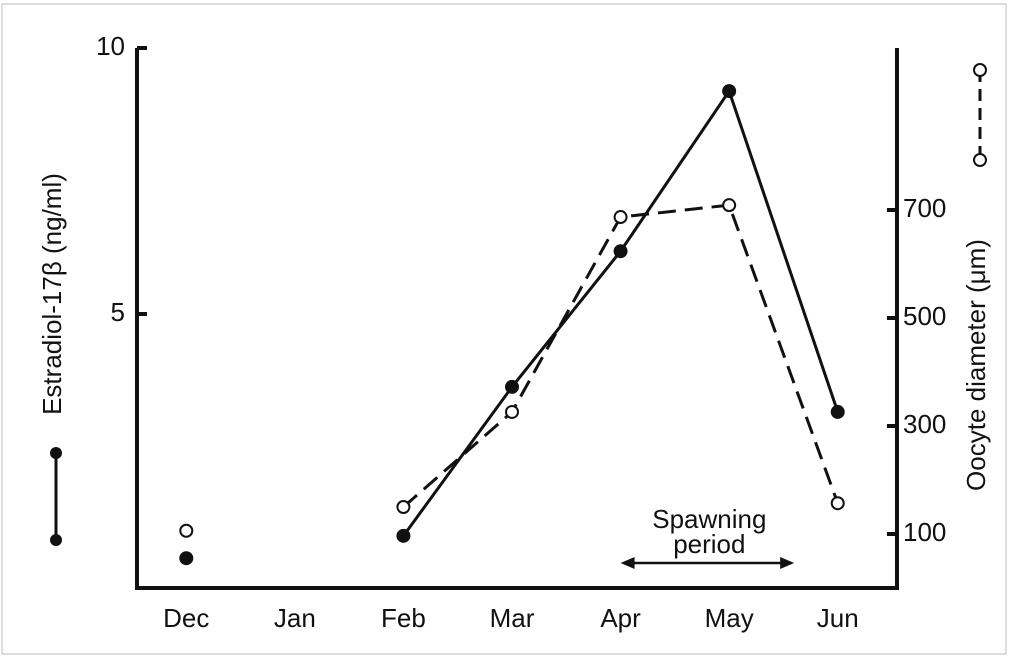  Describe the element at coordinates (403, 618) in the screenshot. I see `x-tick-label: Feb` at that location.